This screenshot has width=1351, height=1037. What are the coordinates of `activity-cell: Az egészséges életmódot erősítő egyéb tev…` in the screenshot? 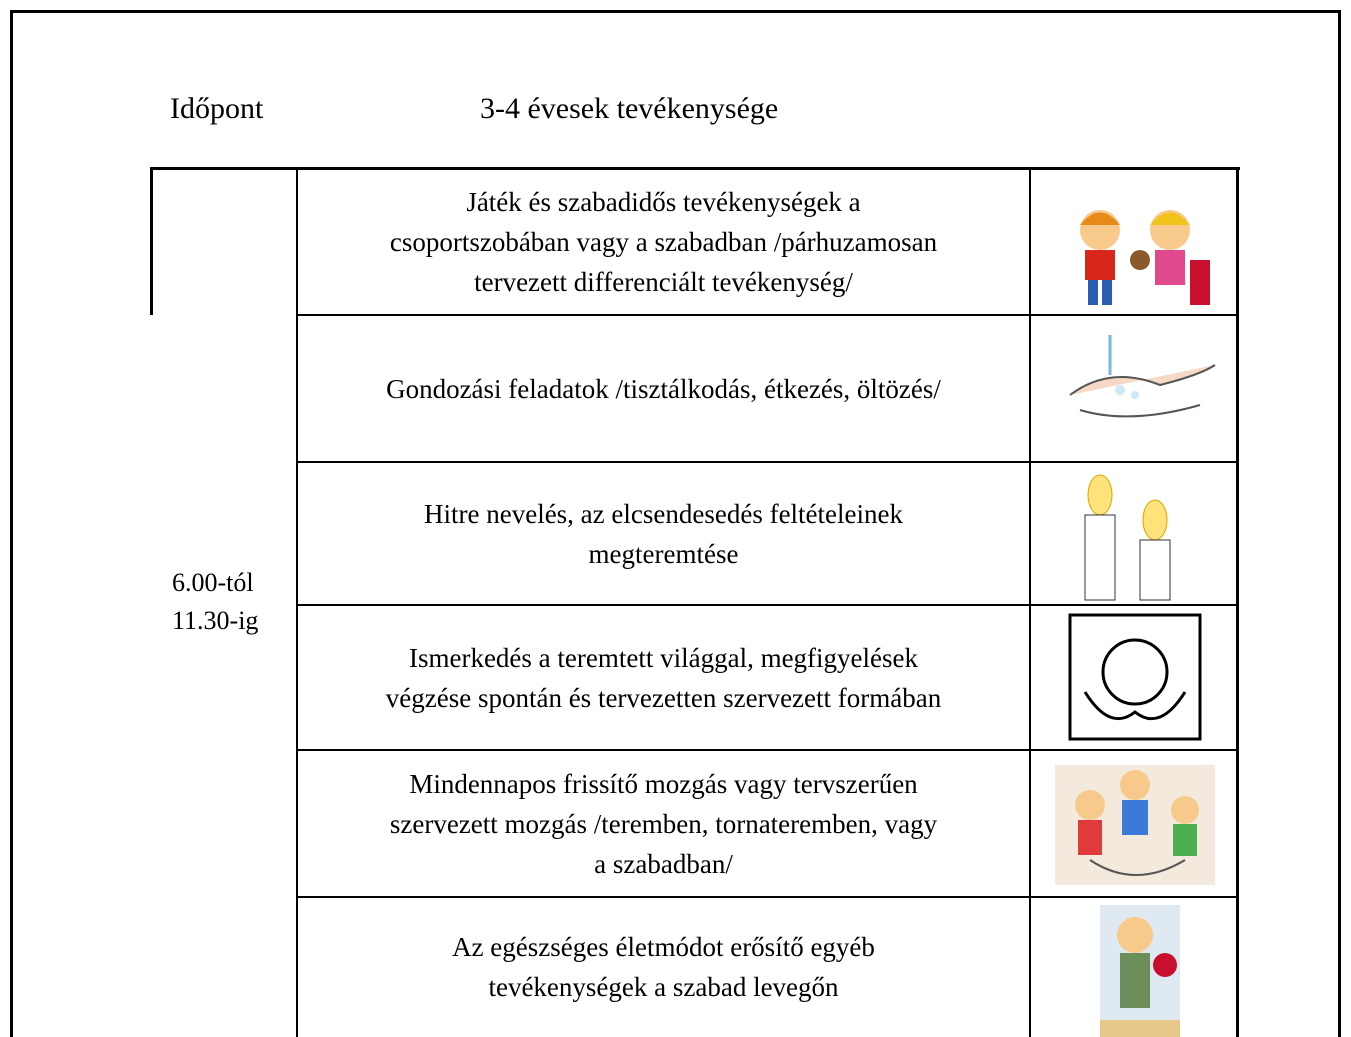 It's located at (663, 967).